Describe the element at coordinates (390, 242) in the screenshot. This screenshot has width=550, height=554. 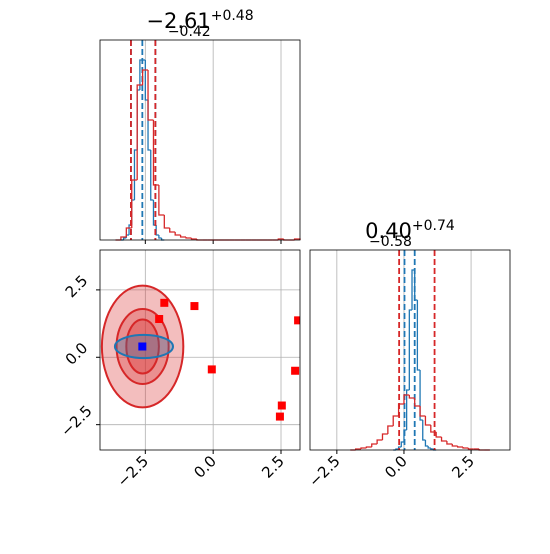
I see `title-lower: −0.58` at that location.